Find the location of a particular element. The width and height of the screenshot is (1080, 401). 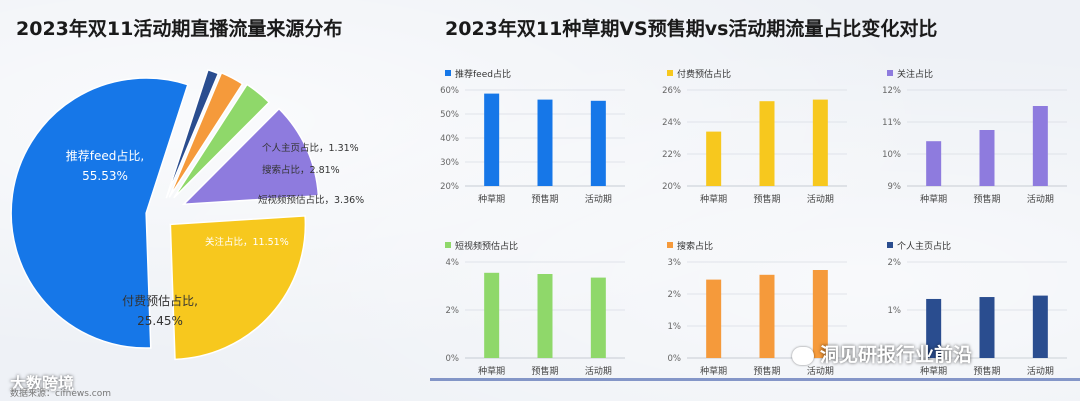

pie-slice-value: 55.53% is located at coordinates (105, 176).